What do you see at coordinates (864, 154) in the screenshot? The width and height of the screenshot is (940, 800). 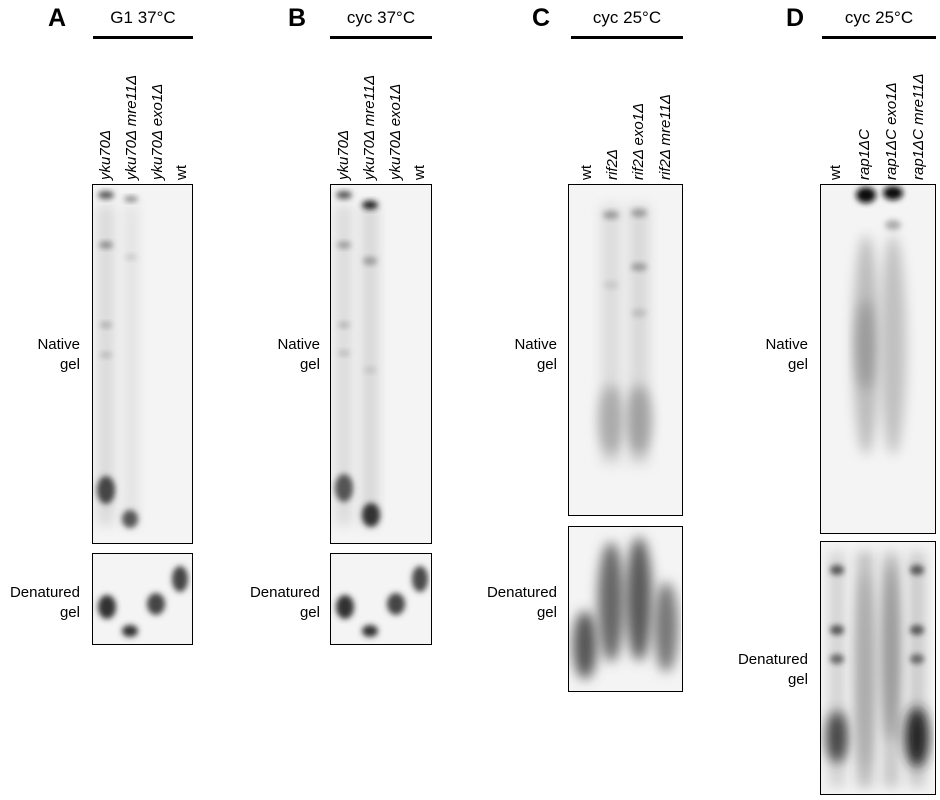 I see `lane-label: rap1ΔC` at bounding box center [864, 154].